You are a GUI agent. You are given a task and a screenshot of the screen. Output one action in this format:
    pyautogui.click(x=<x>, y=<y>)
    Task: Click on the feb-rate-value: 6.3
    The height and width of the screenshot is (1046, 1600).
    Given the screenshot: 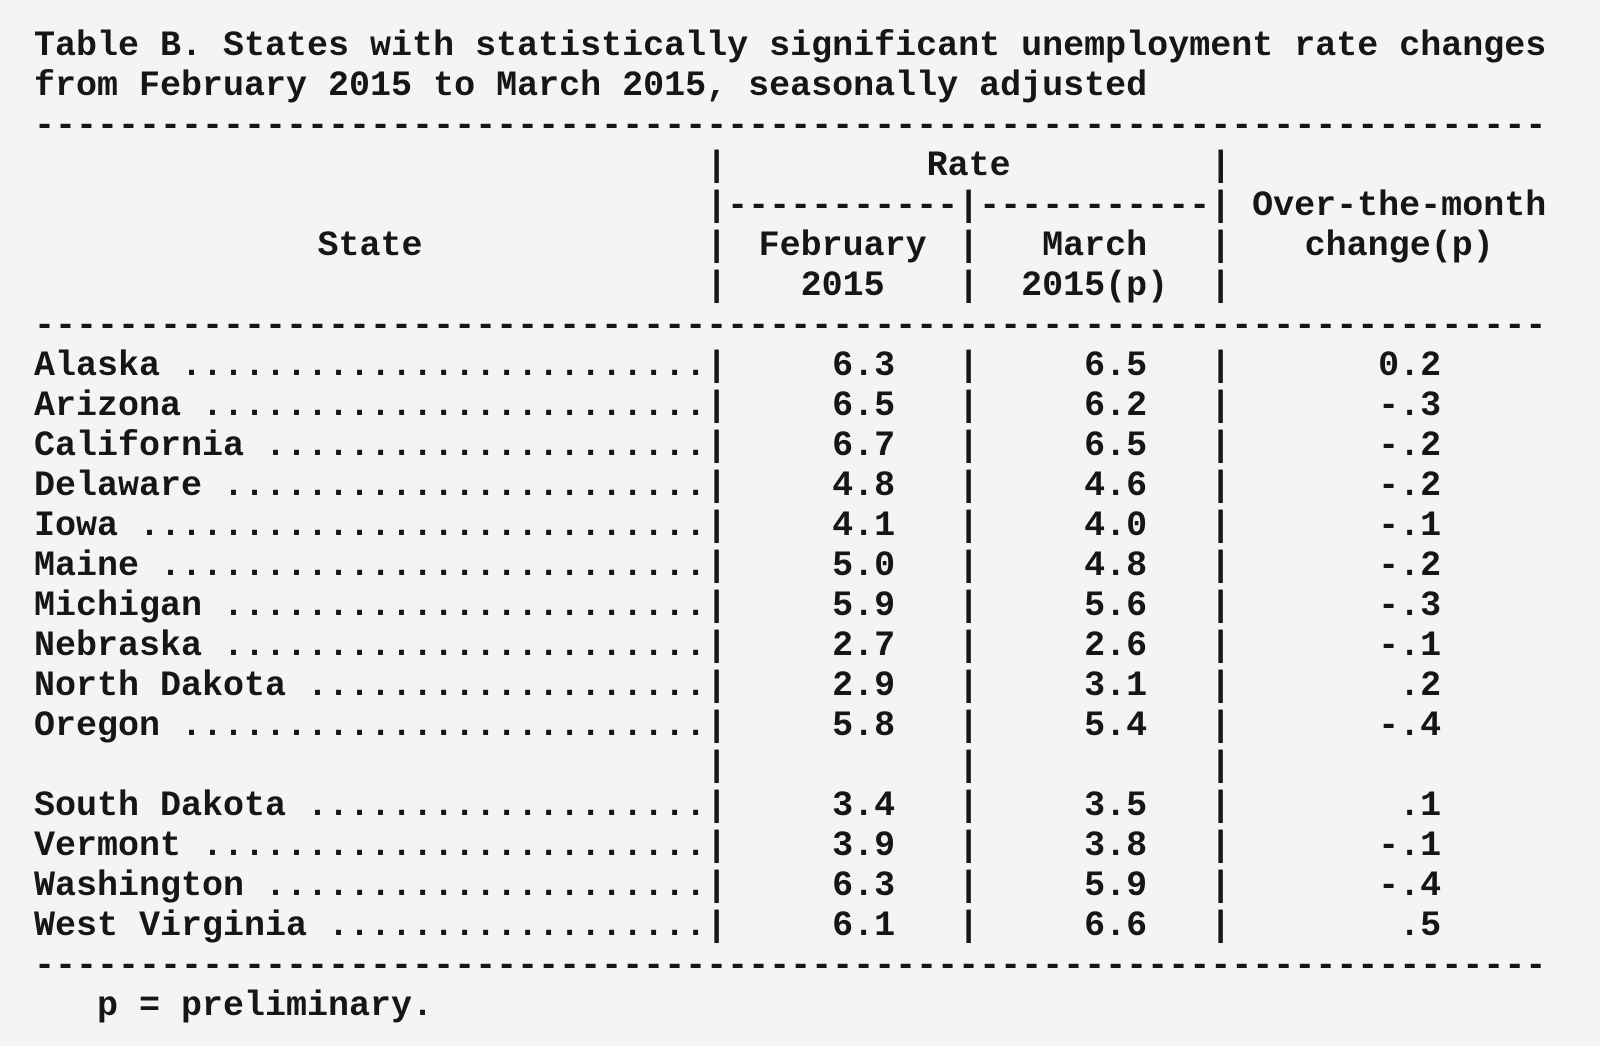 What is the action you would take?
    pyautogui.click(x=864, y=886)
    